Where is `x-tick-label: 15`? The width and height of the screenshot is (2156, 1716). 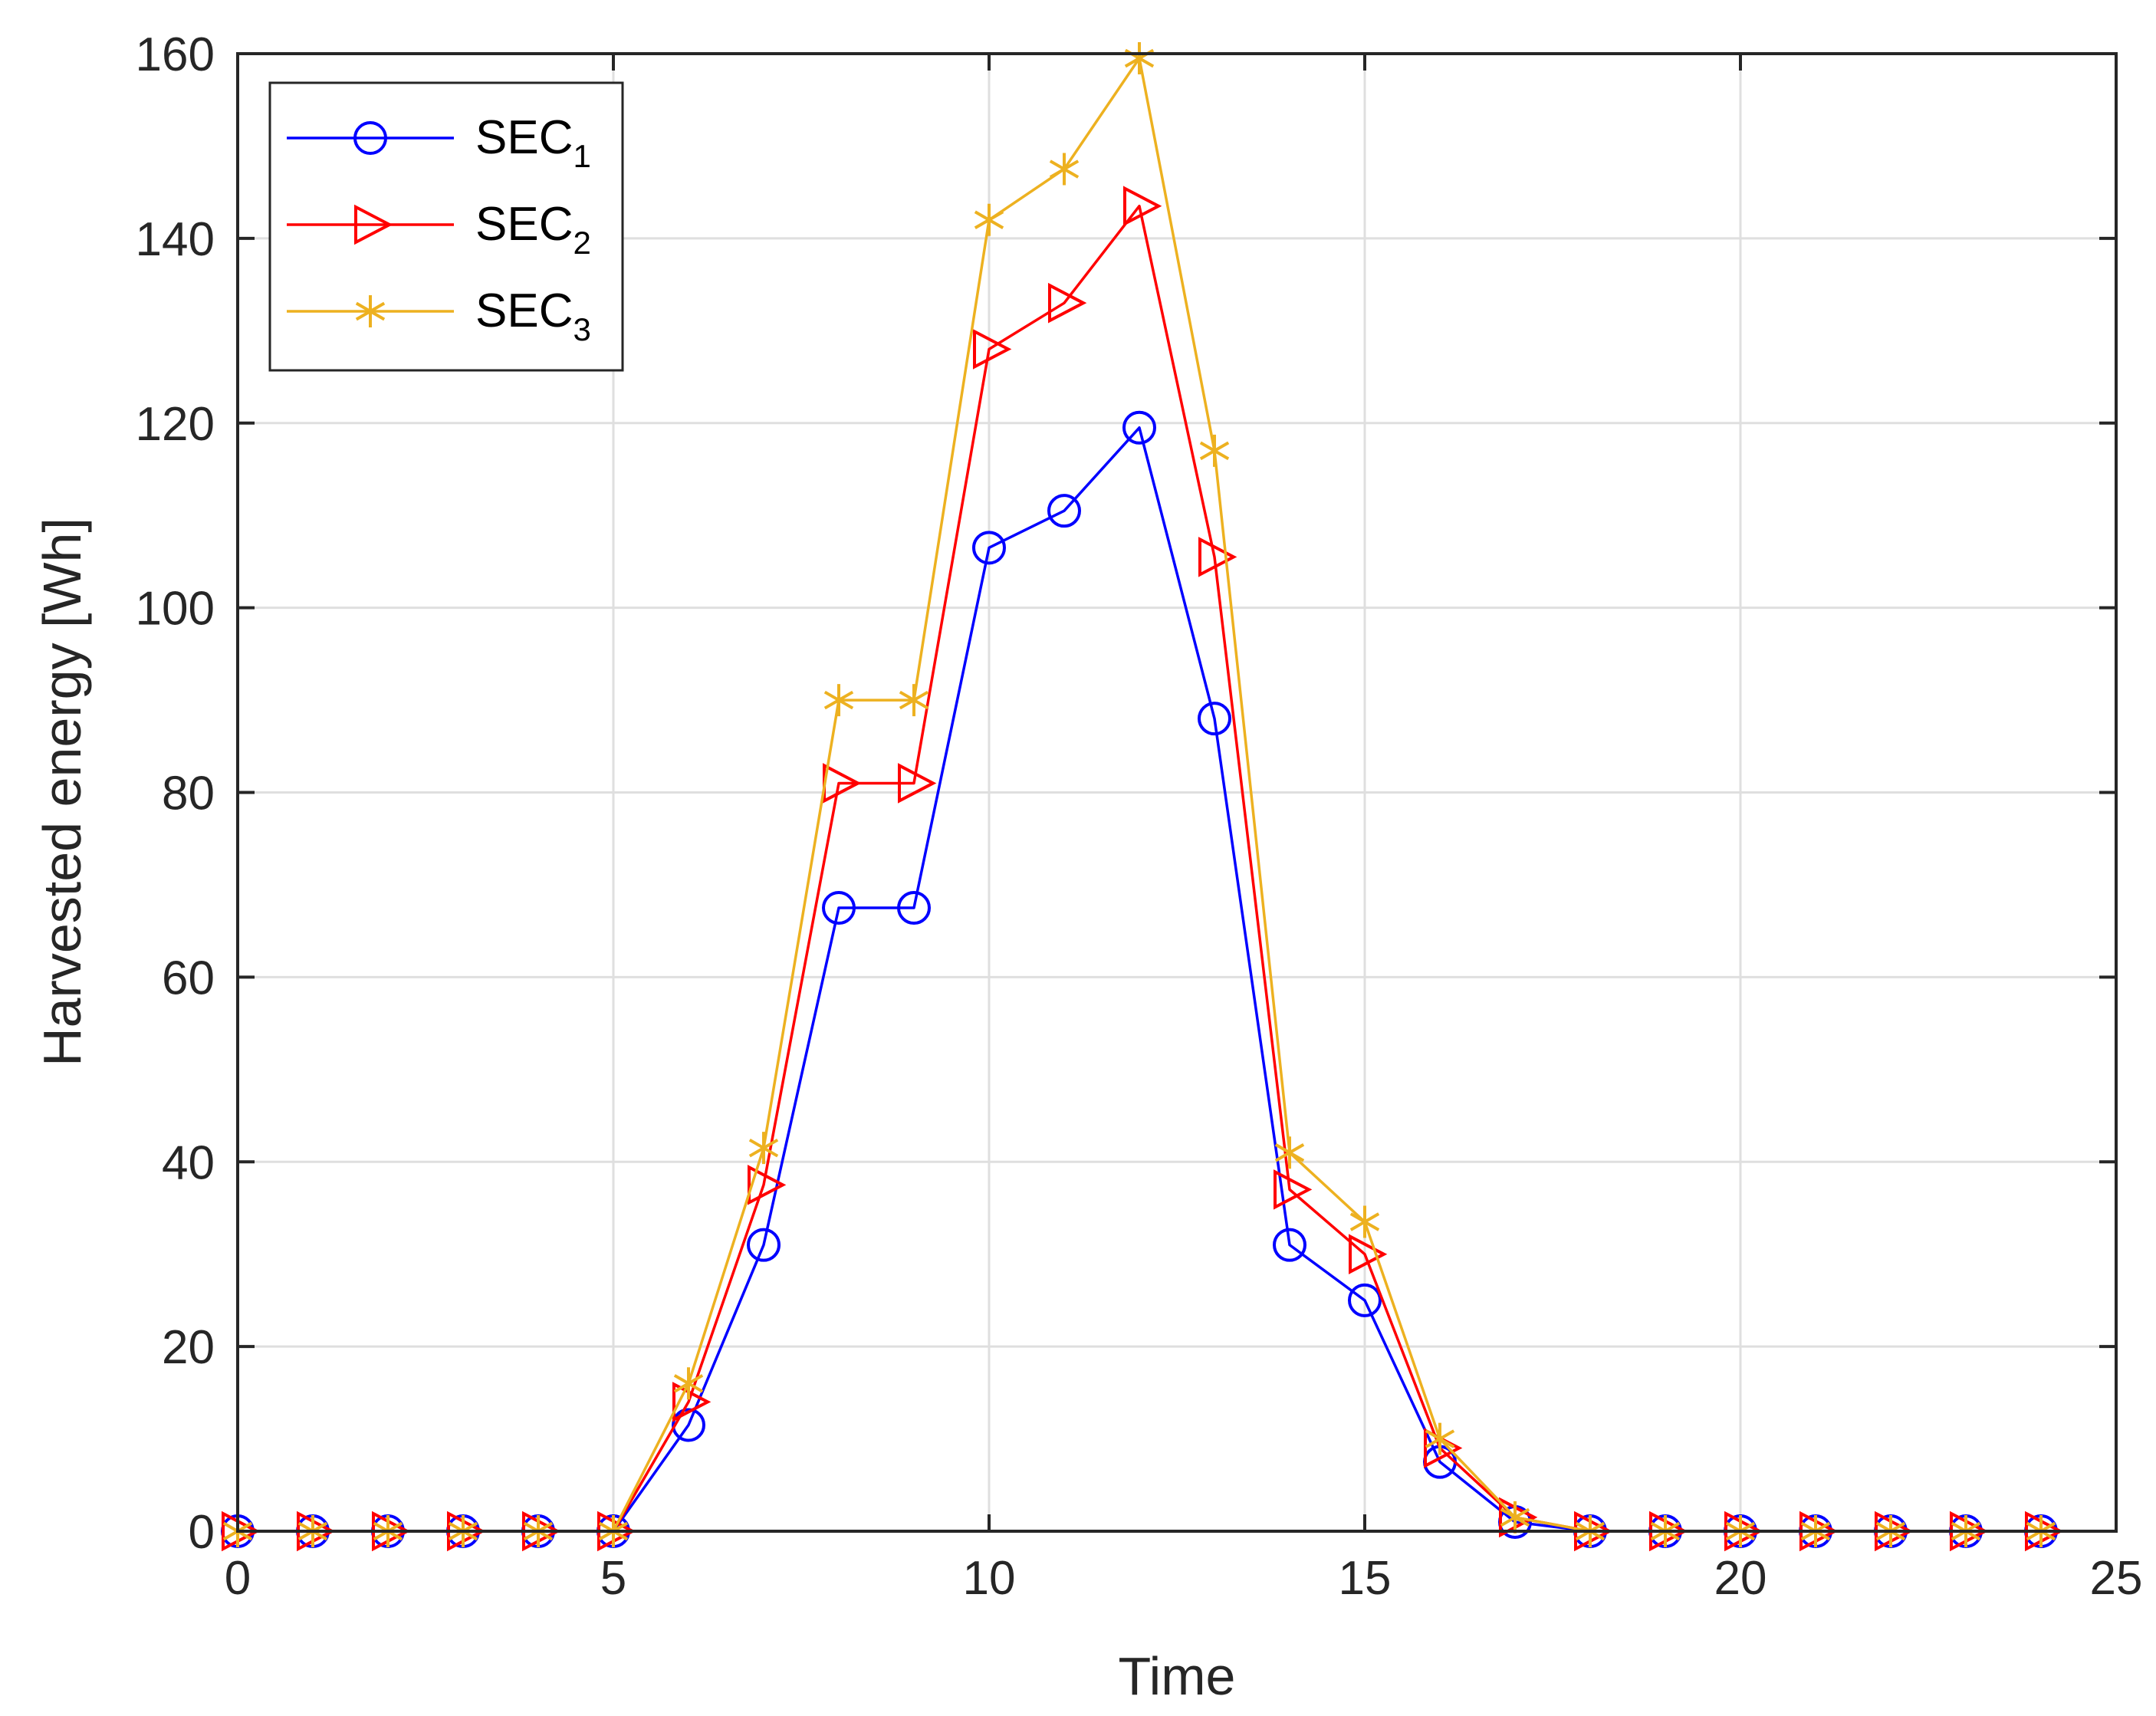
x-tick-label: 15 is located at coordinates (1365, 1578).